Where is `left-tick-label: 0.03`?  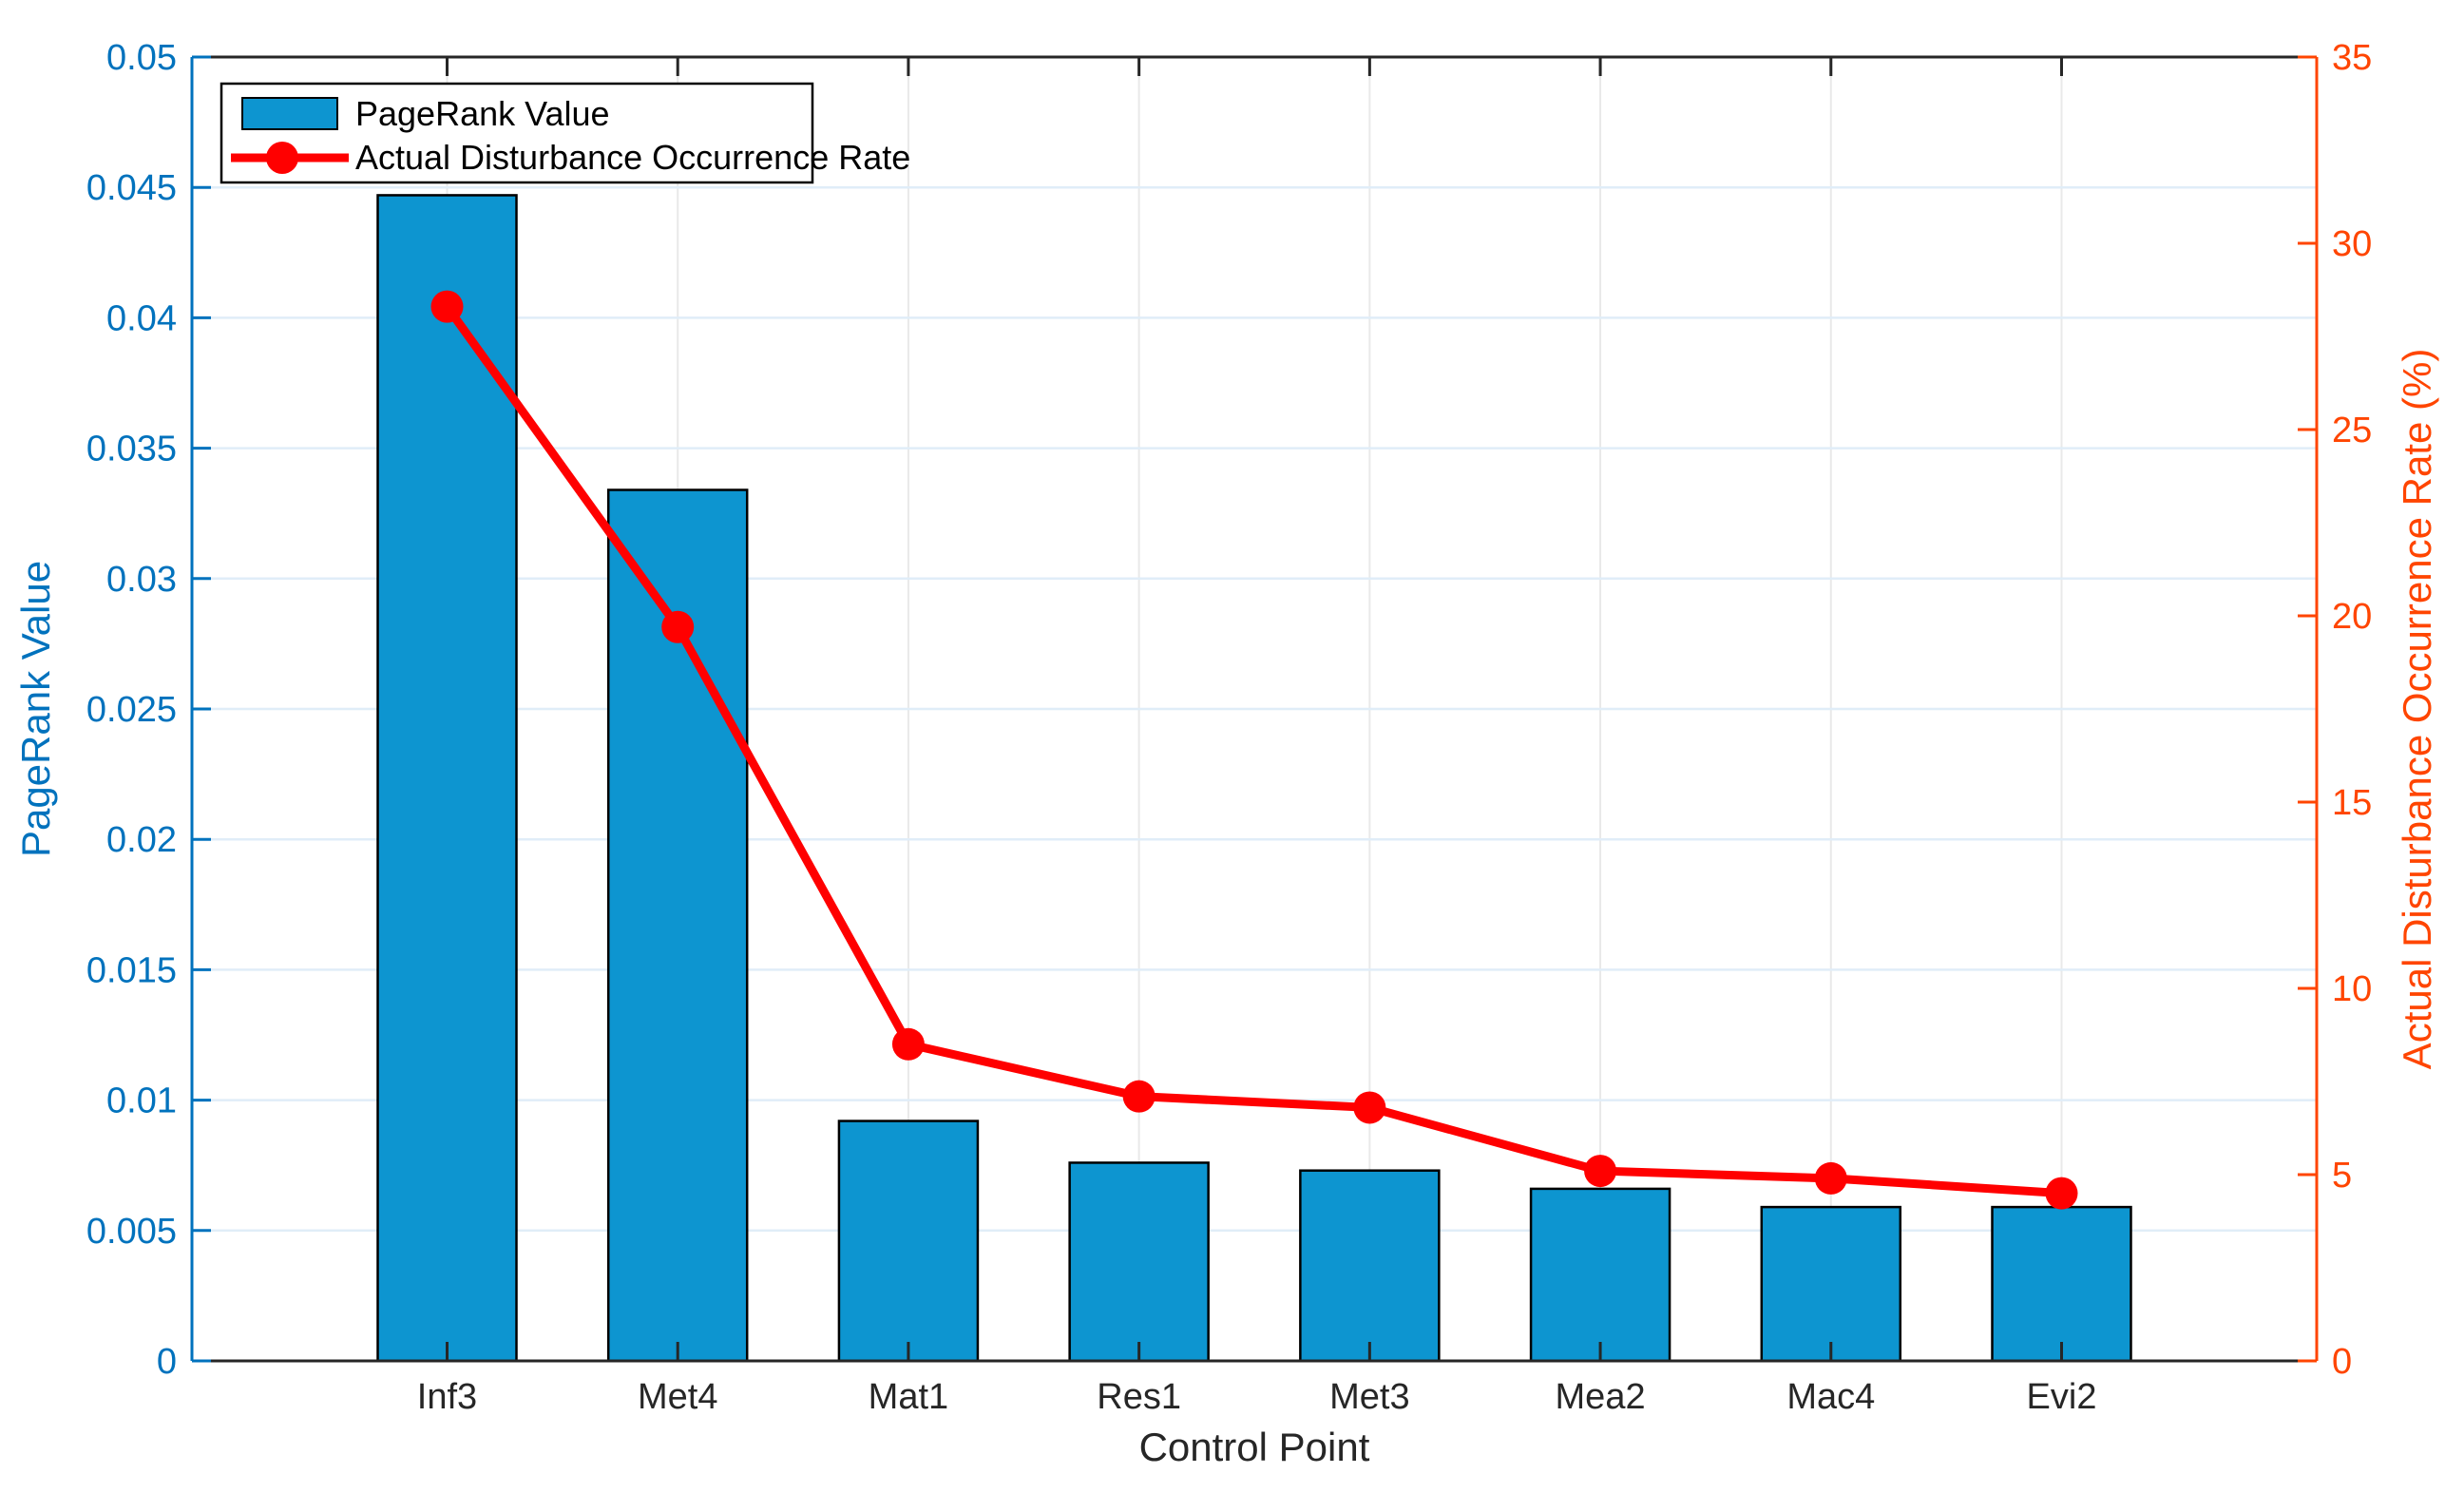 left-tick-label: 0.03 is located at coordinates (141, 580).